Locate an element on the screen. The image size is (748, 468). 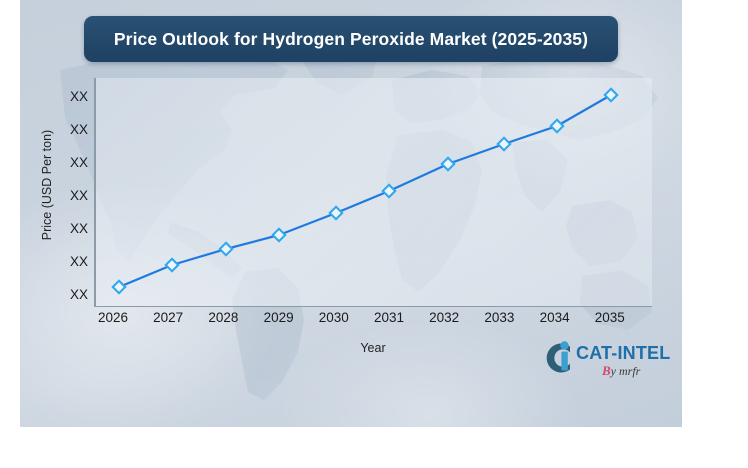
x-axis-tick-label: 2035 is located at coordinates (609, 317).